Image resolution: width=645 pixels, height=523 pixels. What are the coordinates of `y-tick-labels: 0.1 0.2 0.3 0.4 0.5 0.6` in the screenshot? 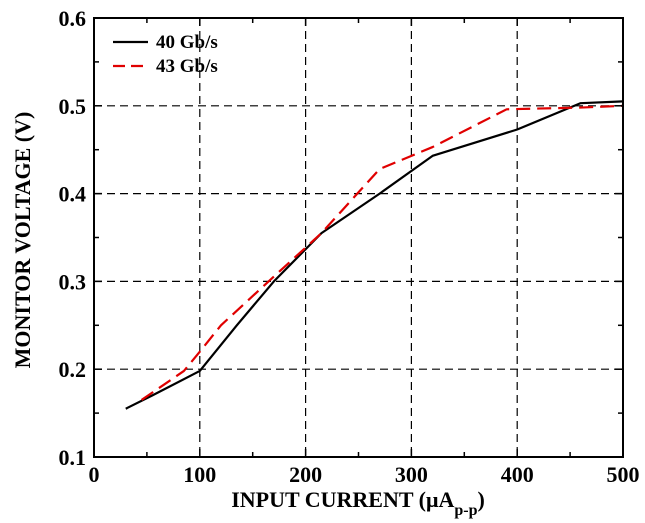 It's located at (73, 238).